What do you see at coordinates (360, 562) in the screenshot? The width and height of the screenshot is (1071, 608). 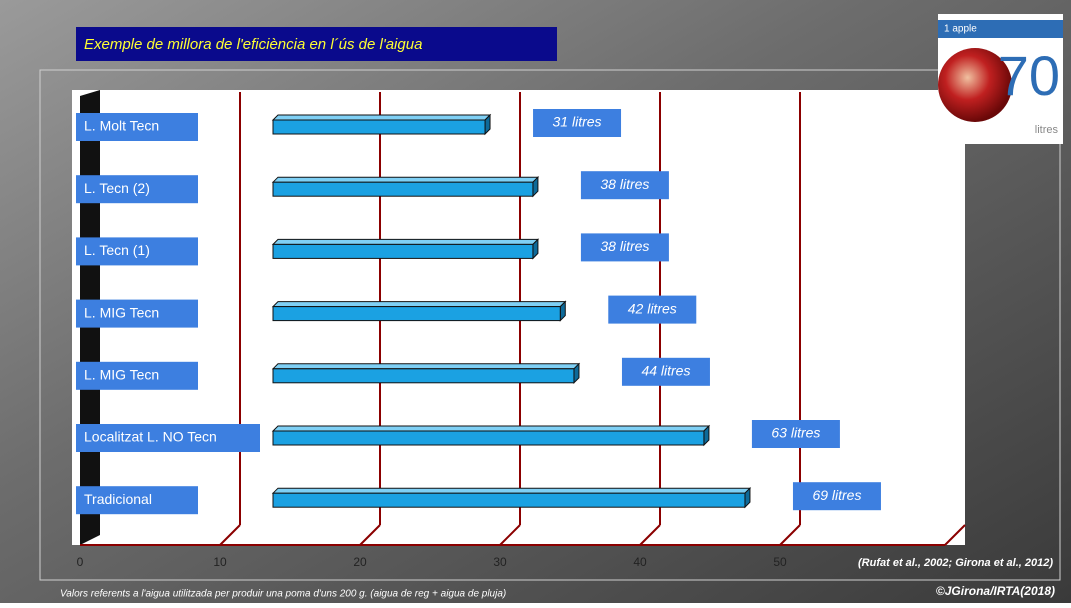 I see `x-tick-label: 20` at bounding box center [360, 562].